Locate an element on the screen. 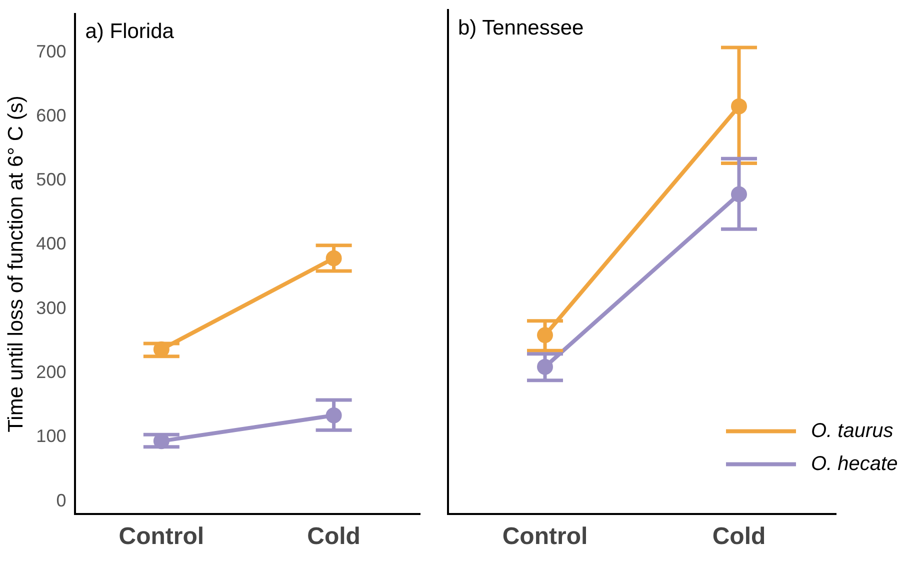 Image resolution: width=916 pixels, height=565 pixels. y-tick-label: 400 is located at coordinates (51, 244).